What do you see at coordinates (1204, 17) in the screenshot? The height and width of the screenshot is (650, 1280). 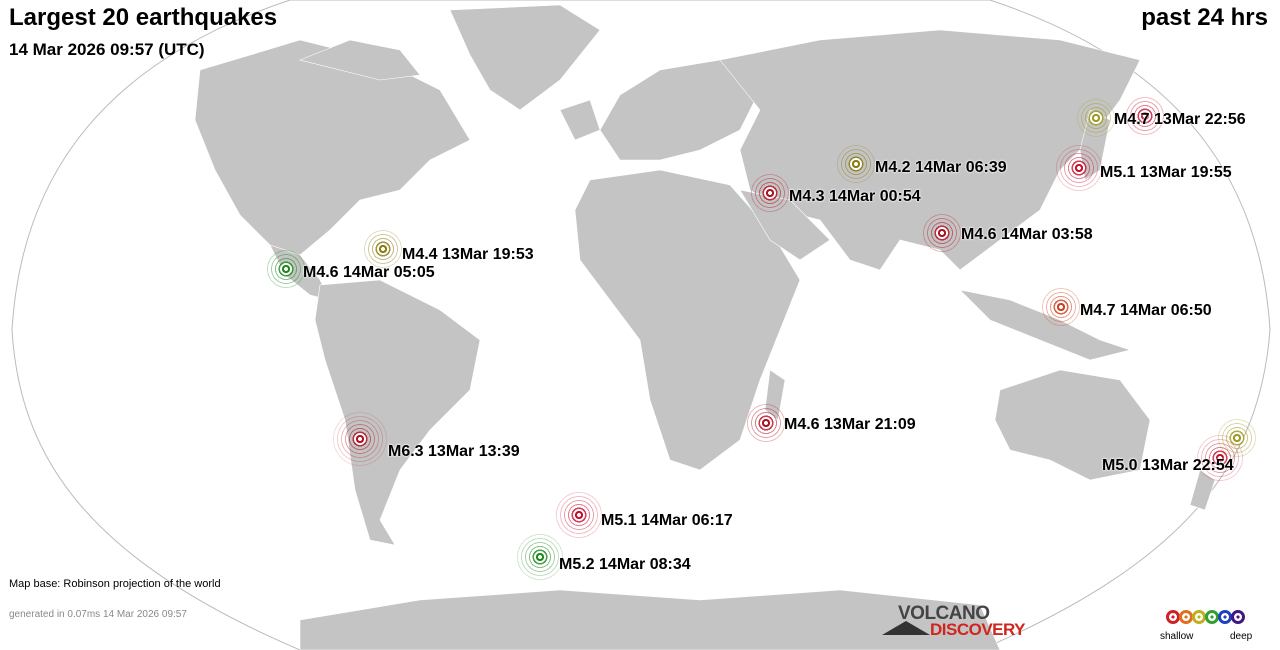 I see `time-period: past 24 hrs` at bounding box center [1204, 17].